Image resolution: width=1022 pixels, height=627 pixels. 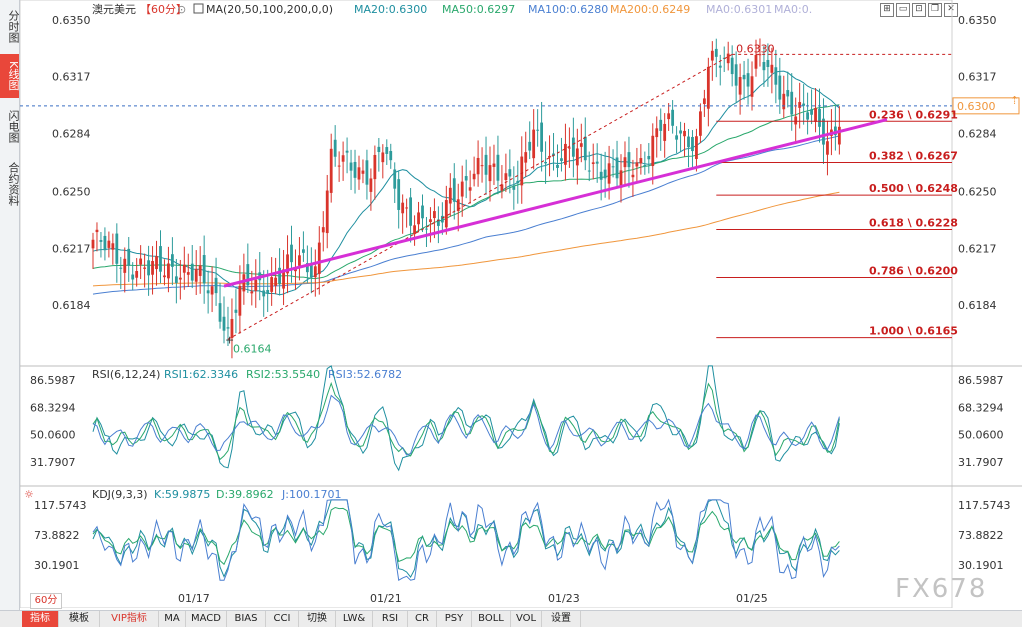 What do you see at coordinates (491, 619) in the screenshot?
I see `tab-boll: BOLL` at bounding box center [491, 619].